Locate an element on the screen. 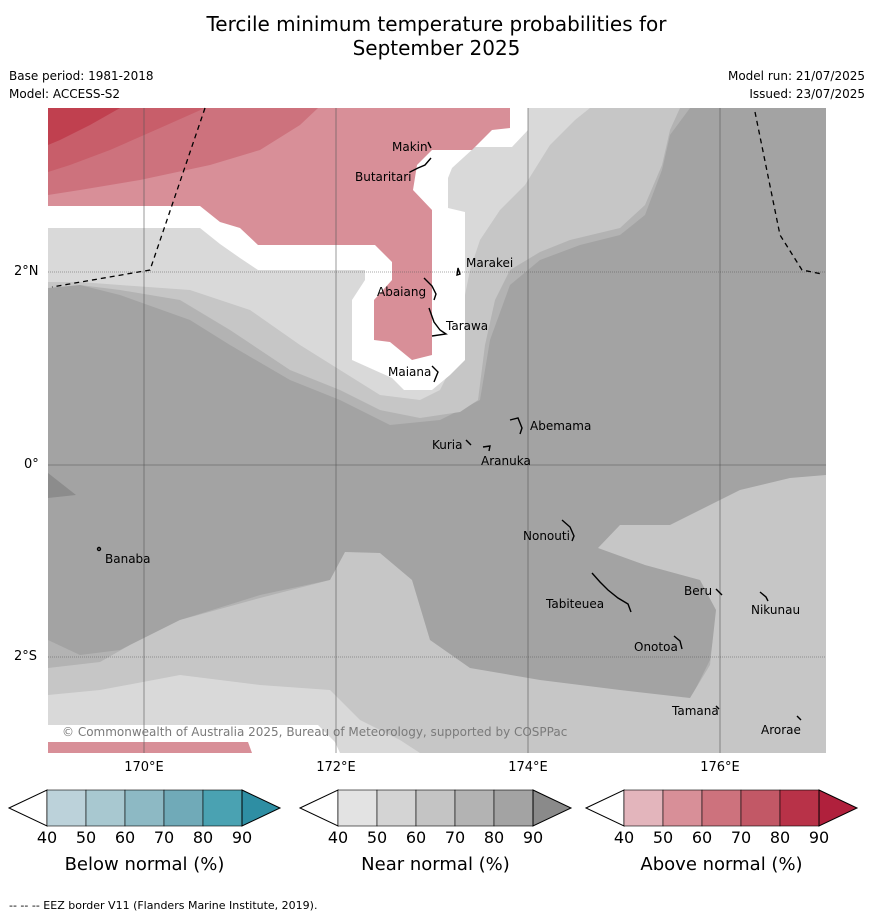 The height and width of the screenshot is (919, 873). colorbar-below-high-extend is located at coordinates (261, 808).